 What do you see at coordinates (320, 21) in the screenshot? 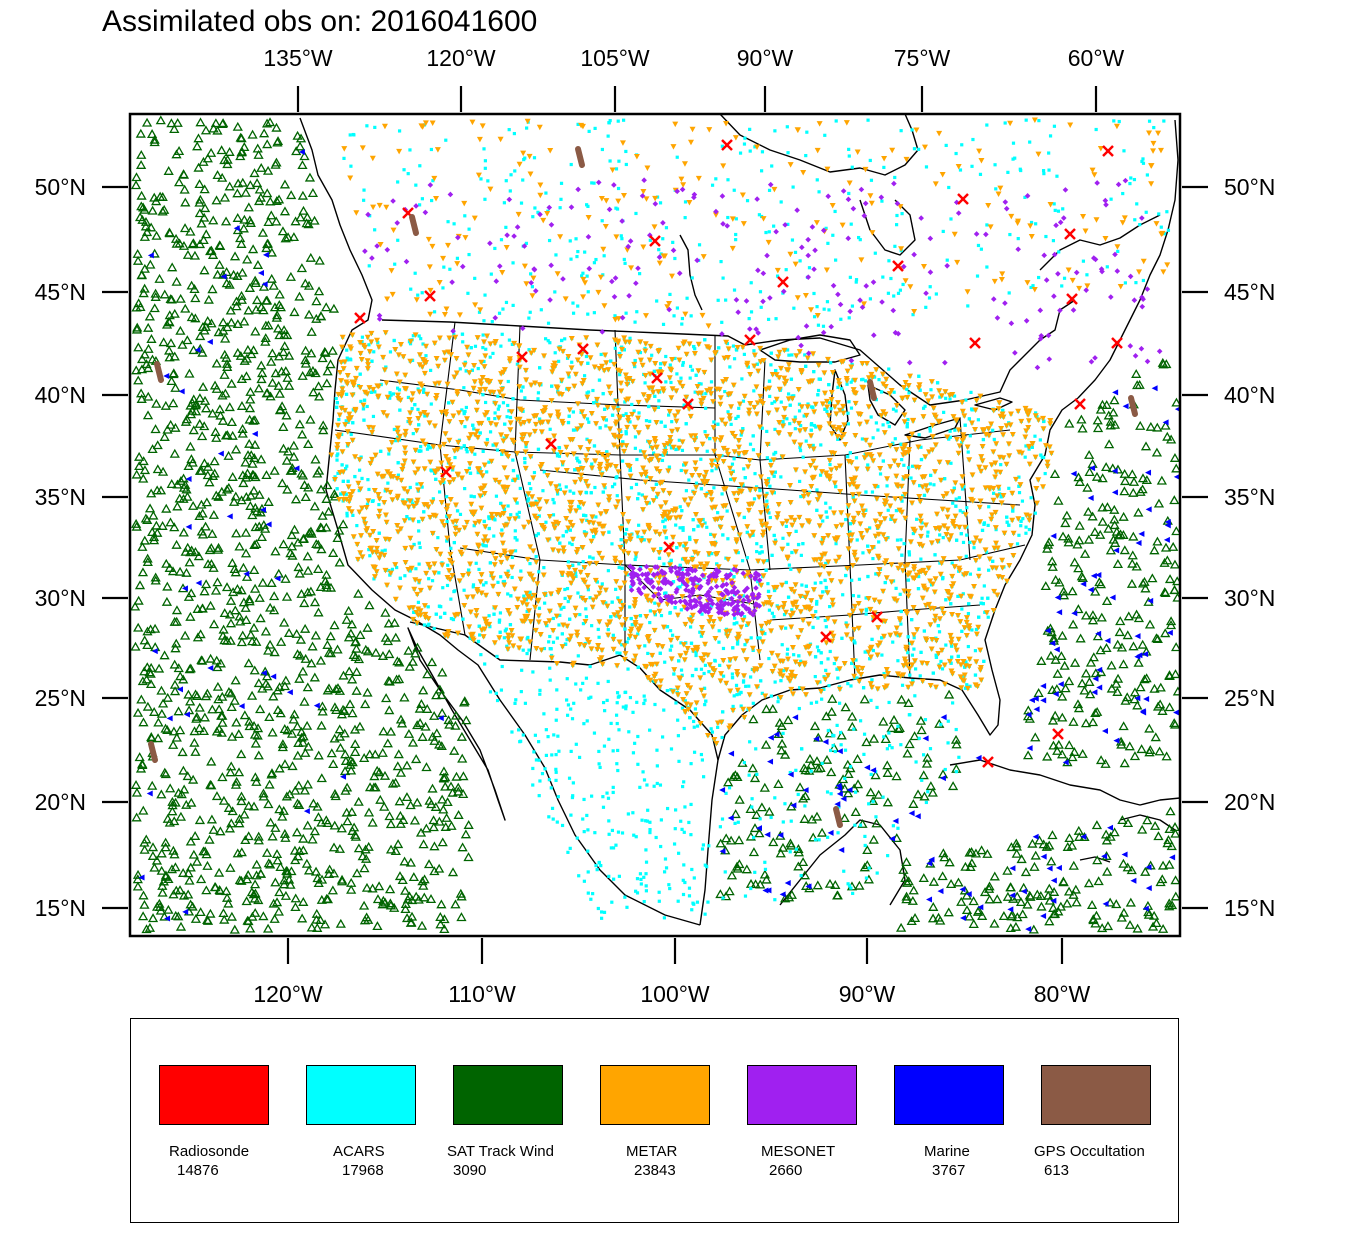
I see `map-title: Assimilated obs on: 2016041600` at bounding box center [320, 21].